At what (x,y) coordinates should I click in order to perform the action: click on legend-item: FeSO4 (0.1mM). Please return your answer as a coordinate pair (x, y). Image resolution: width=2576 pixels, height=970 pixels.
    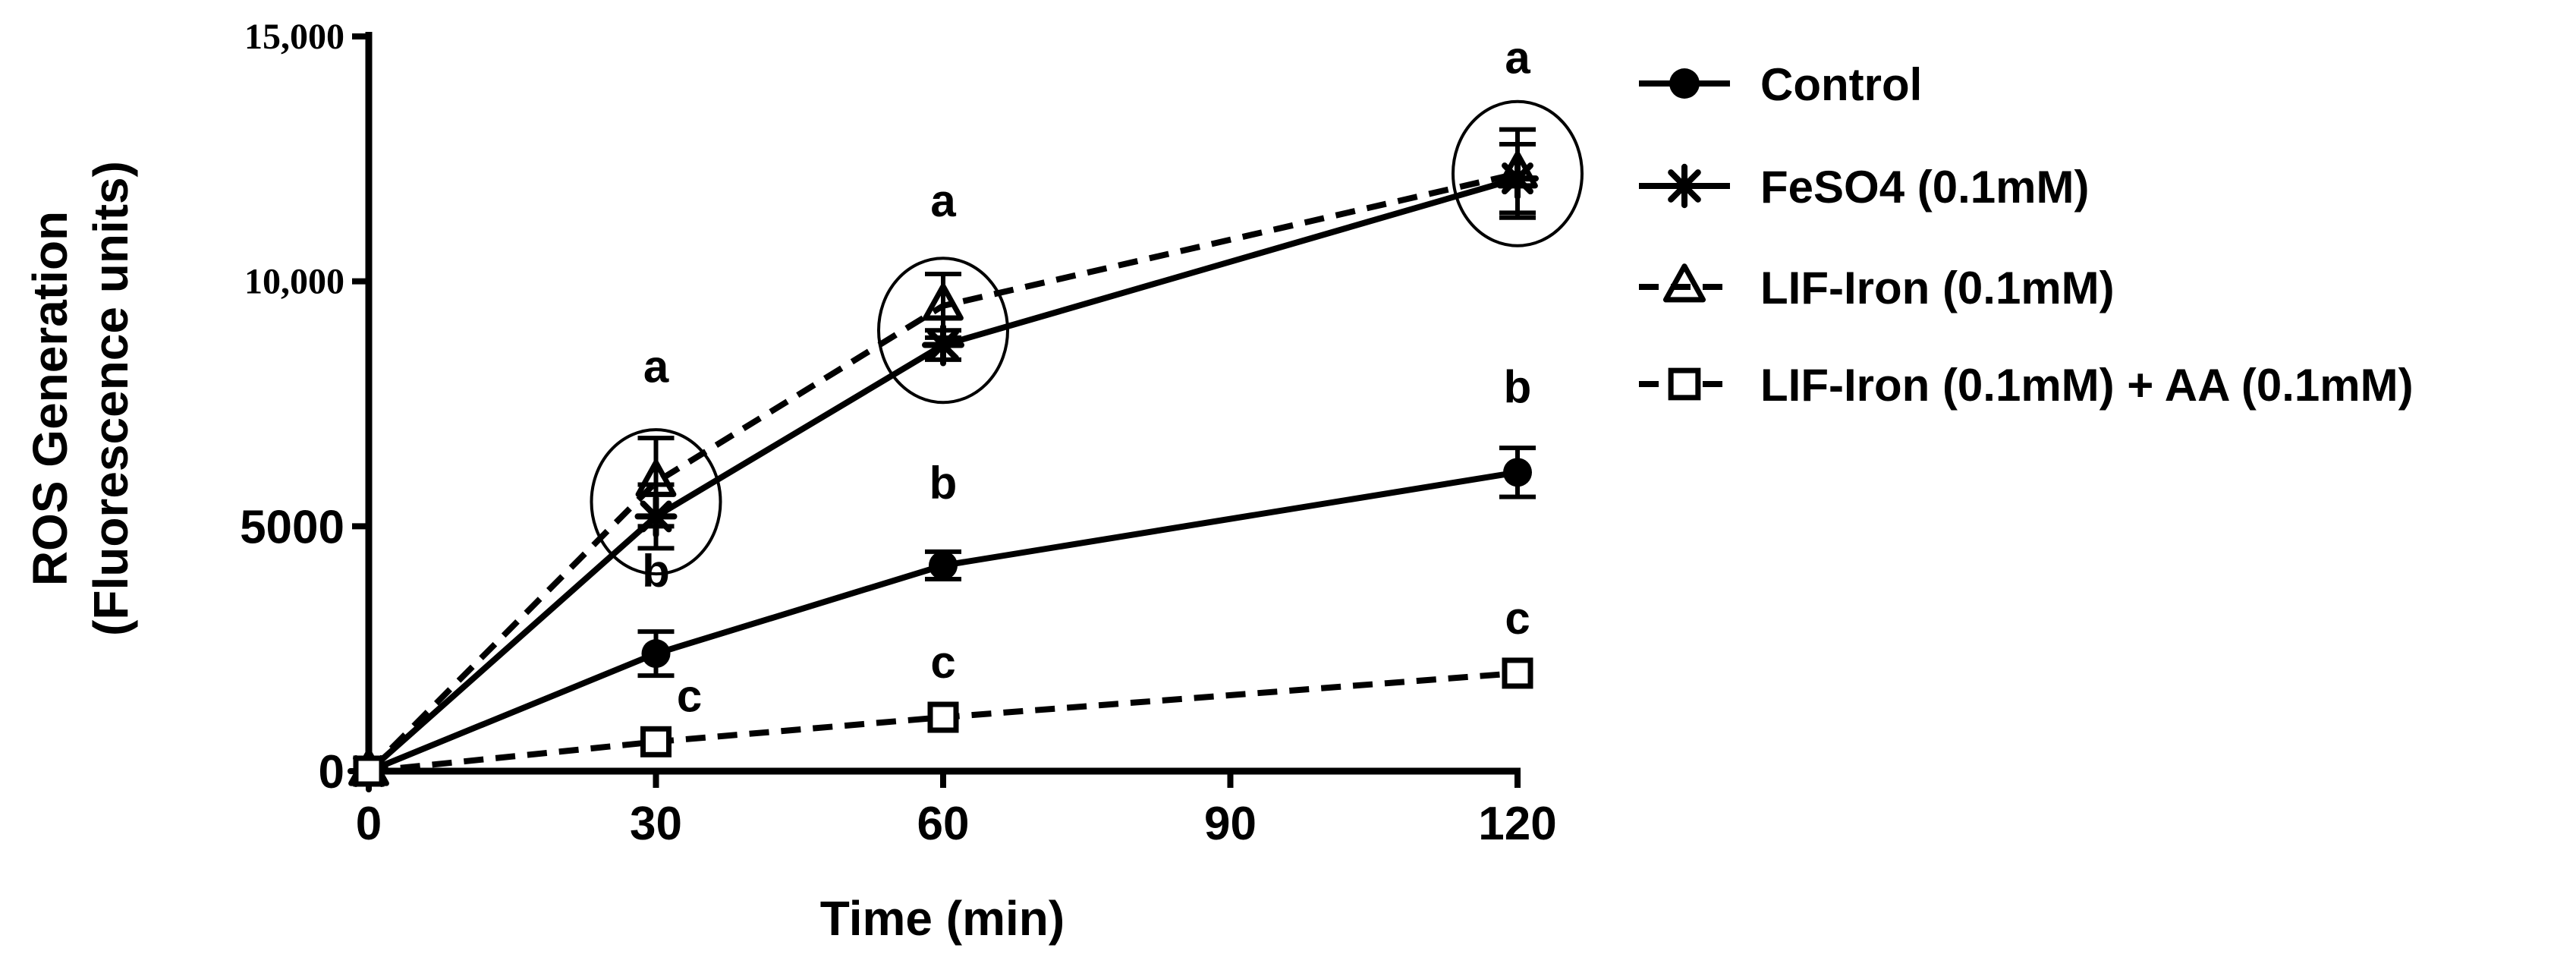
    Looking at the image, I should click on (1864, 187).